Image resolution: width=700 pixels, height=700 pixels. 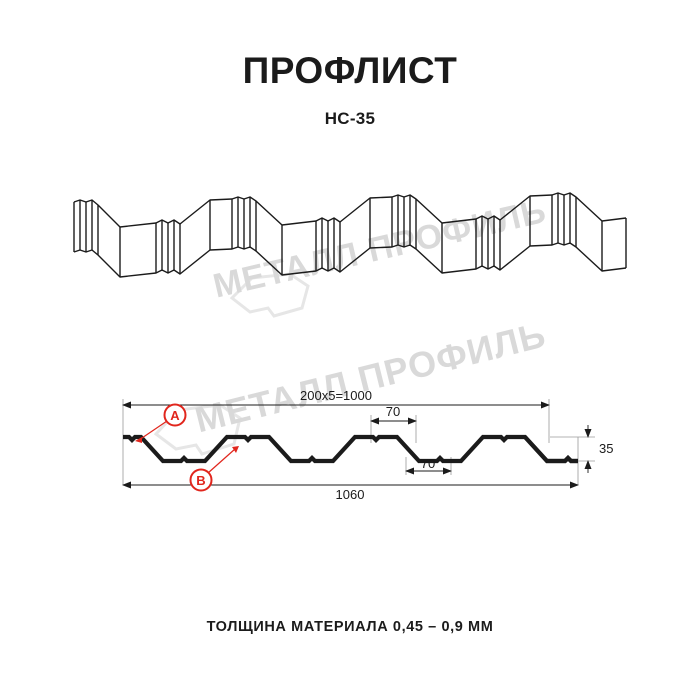 I want to click on dimension-crest-width-text: 70, so click(x=393, y=411).